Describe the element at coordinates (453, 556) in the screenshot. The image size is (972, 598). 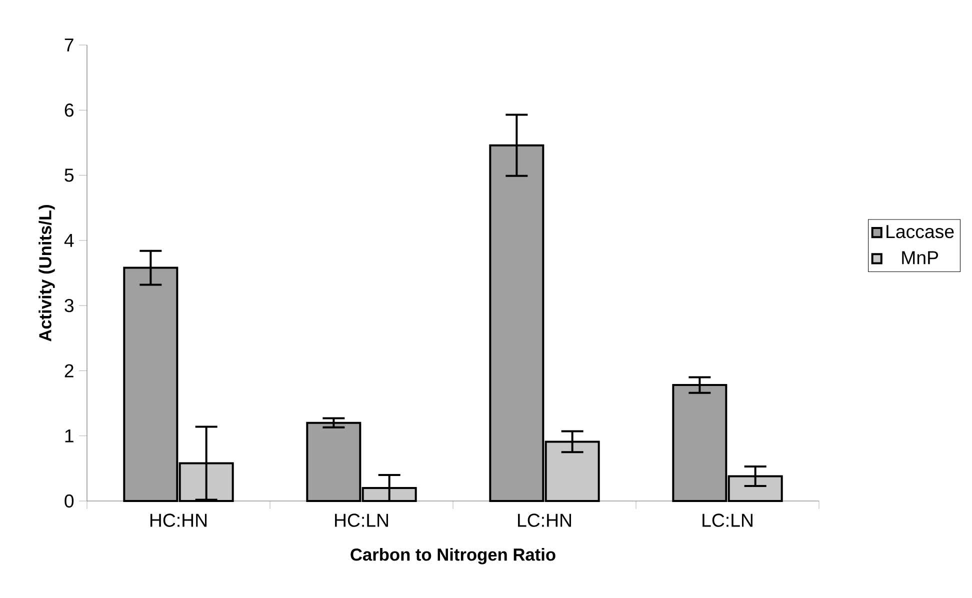
I see `x-axis-title: Carbon to Nitrogen Ratio` at that location.